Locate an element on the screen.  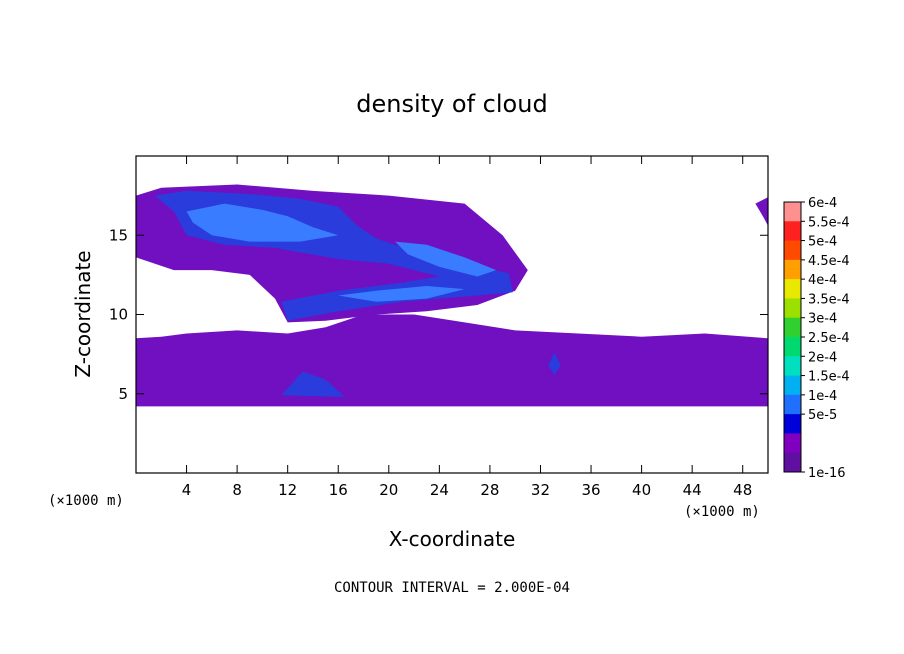
y-tick-label: 5 is located at coordinates (123, 394).